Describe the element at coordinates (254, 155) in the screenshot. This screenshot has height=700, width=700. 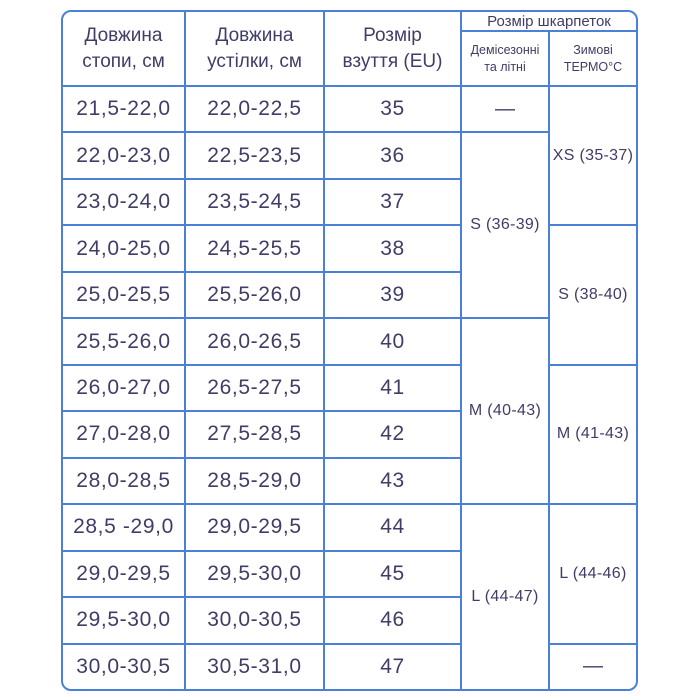
I see `cell-insole-36: 22,5-23,5` at that location.